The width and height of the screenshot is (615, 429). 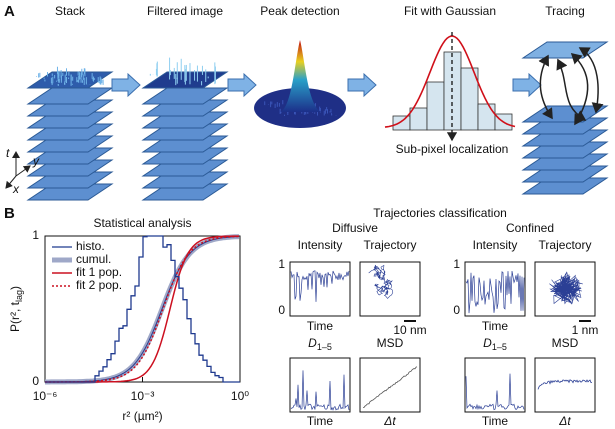 What do you see at coordinates (440, 213) in the screenshot?
I see `section-title: Trajectories classification` at bounding box center [440, 213].